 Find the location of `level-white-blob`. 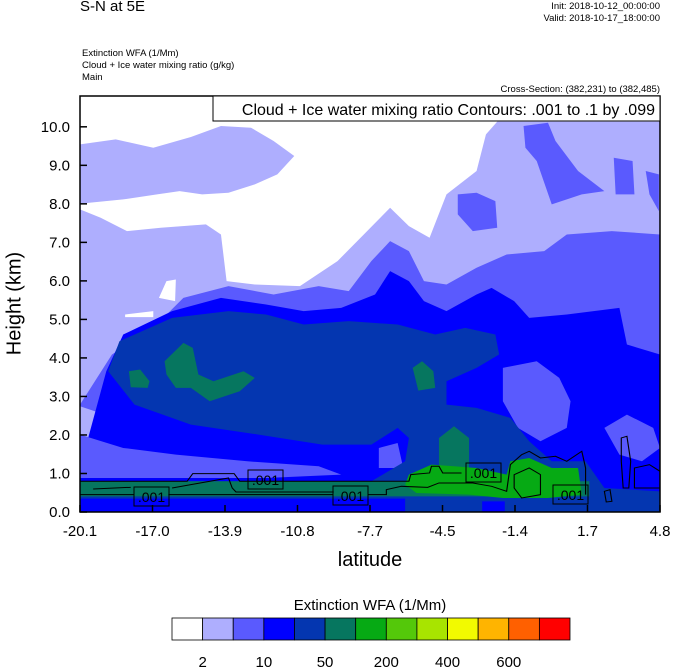

level-white-blob is located at coordinates (150, 298).